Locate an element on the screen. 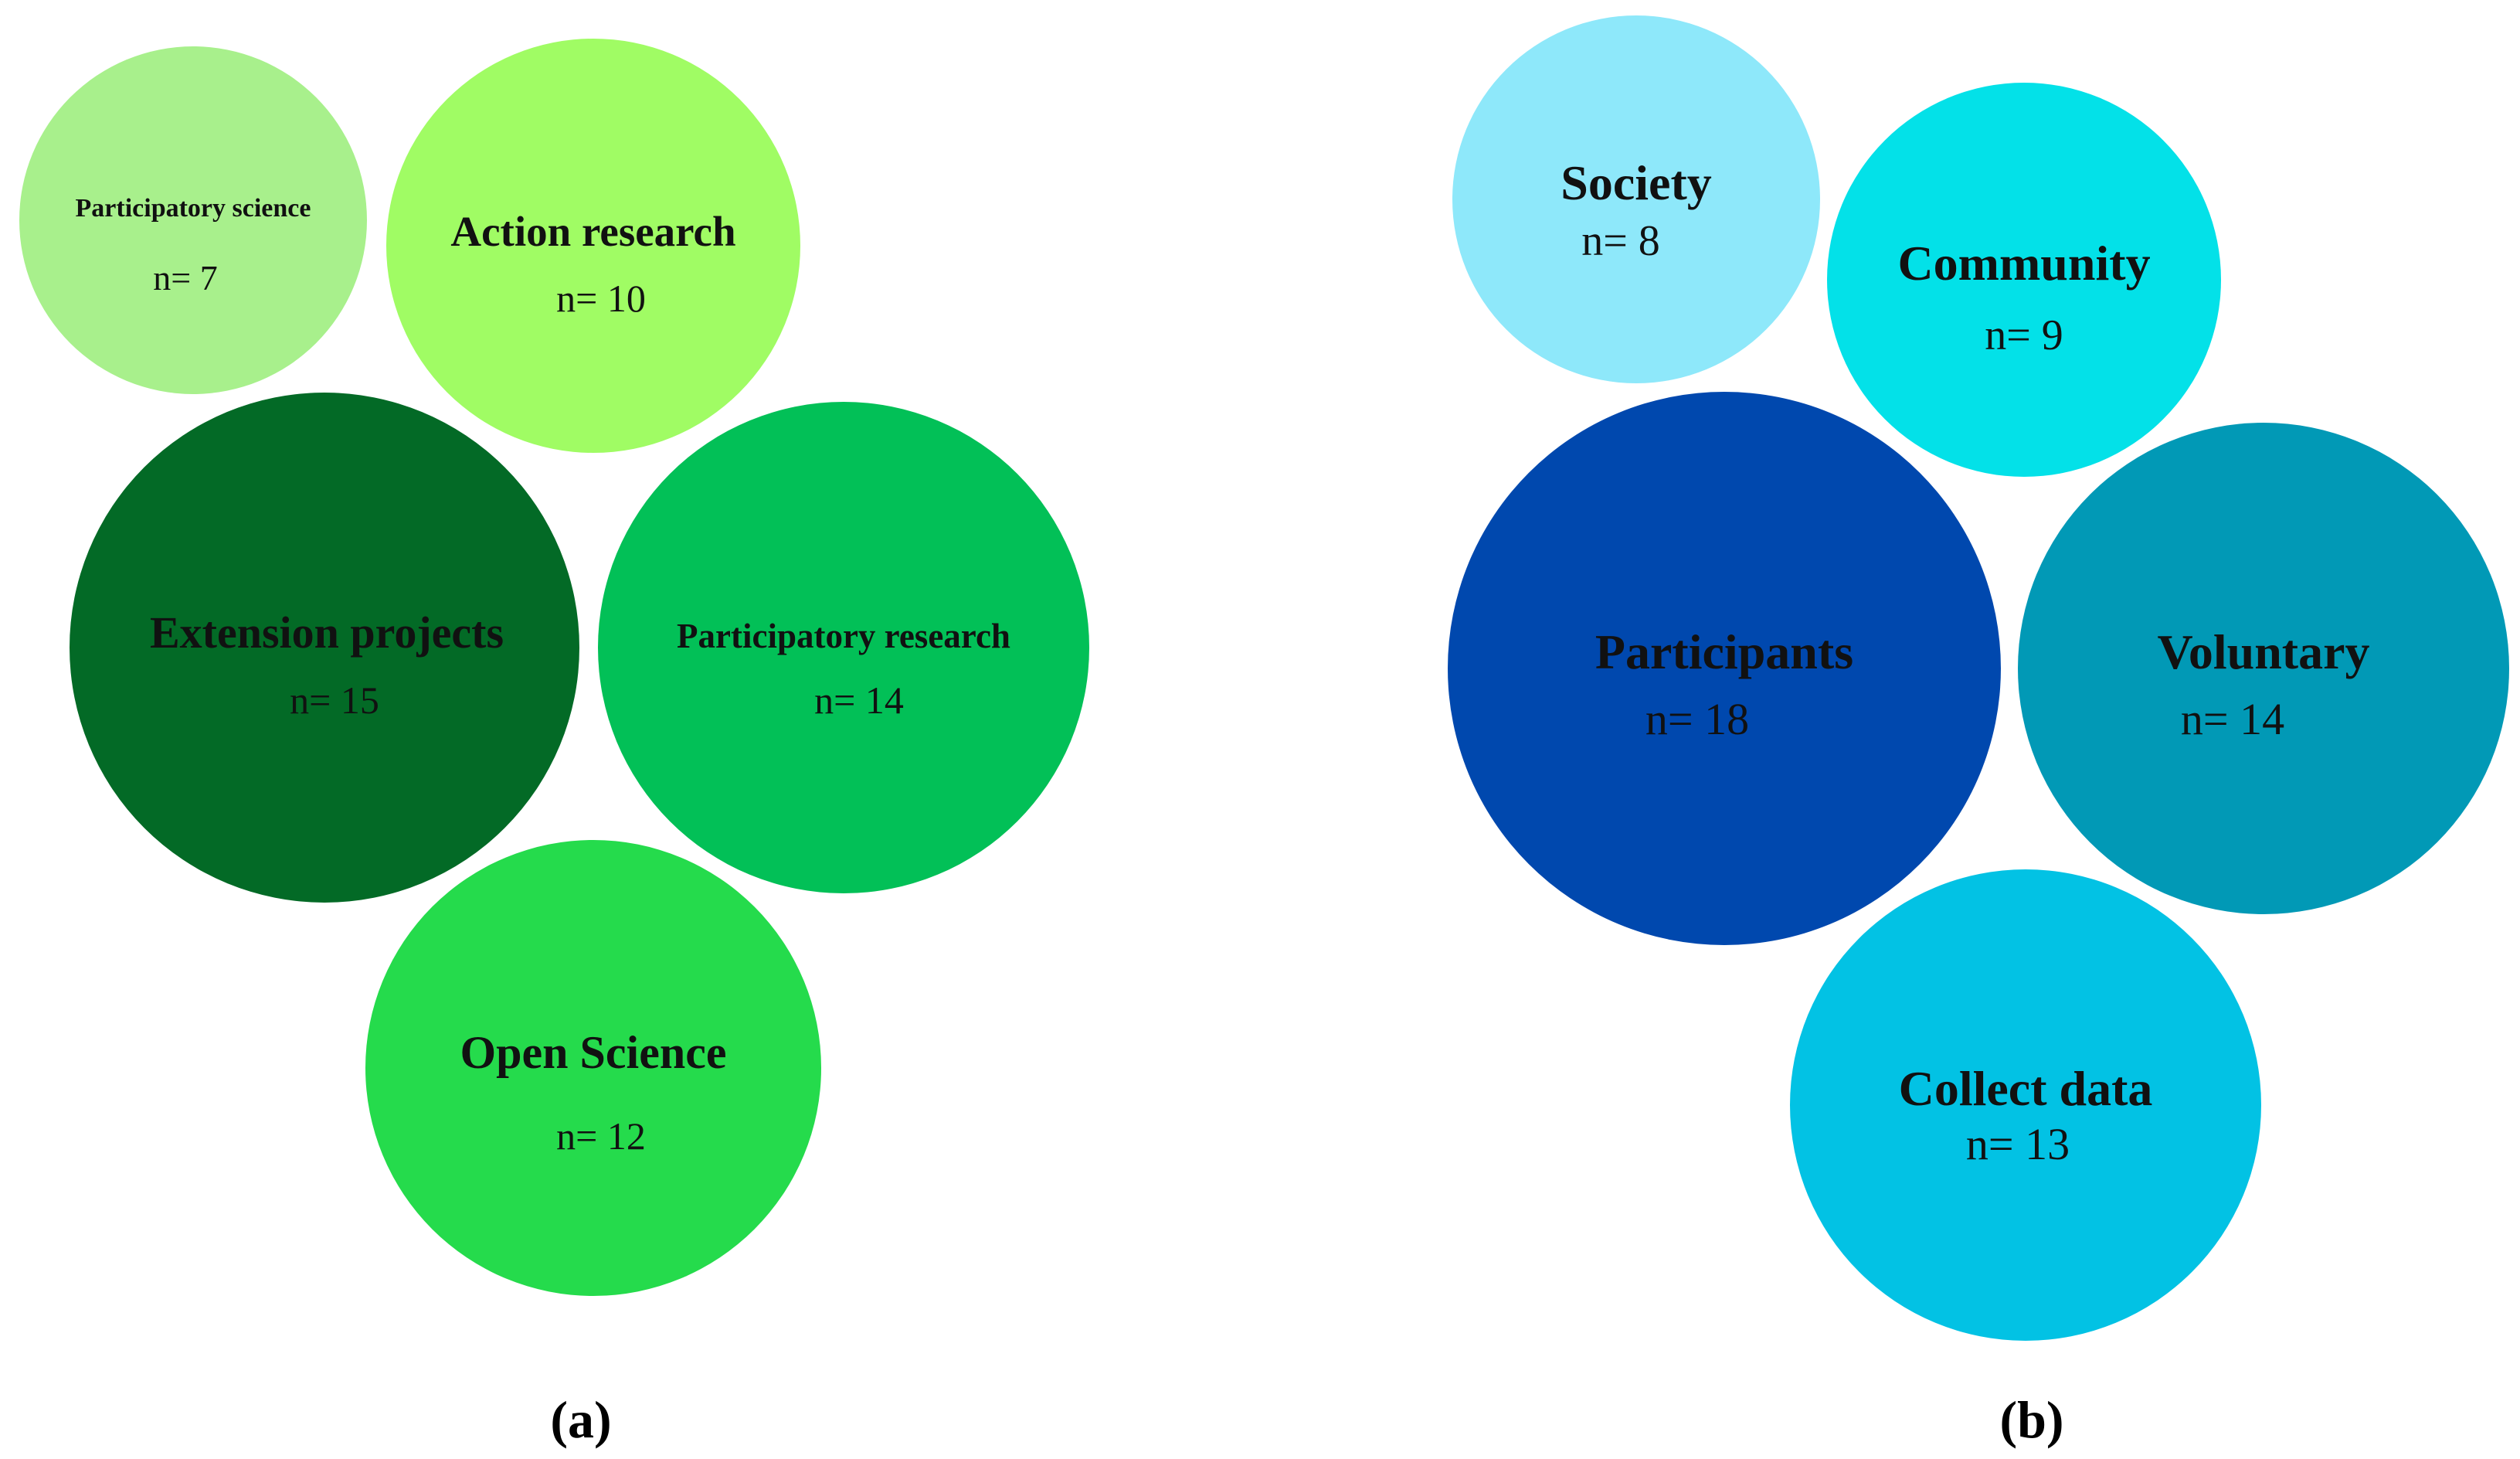 This screenshot has height=1459, width=2520. bubble-label-action-research: Action research is located at coordinates (592, 231).